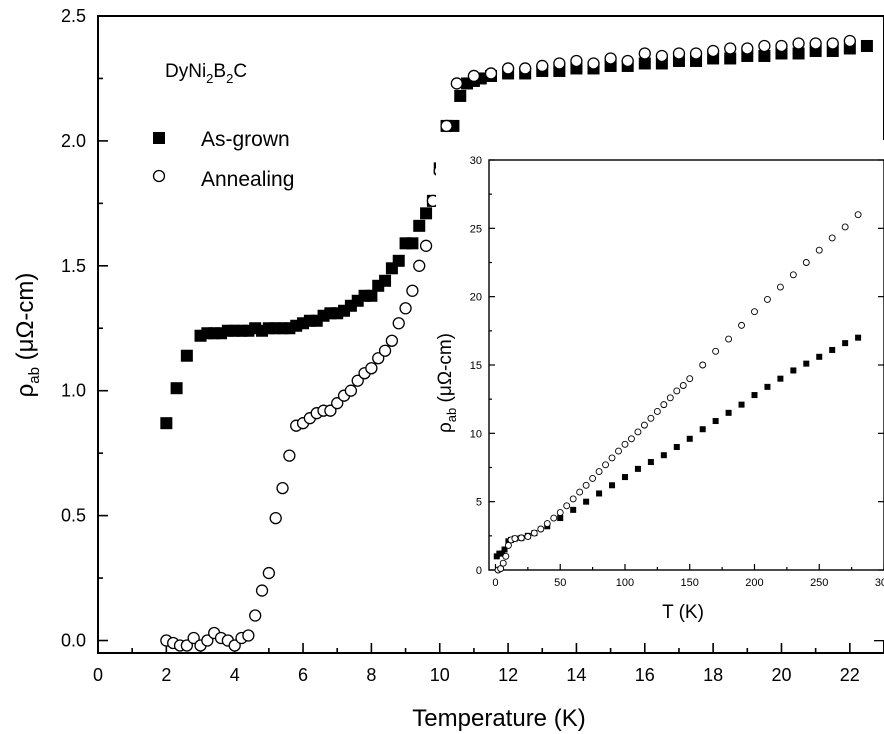 The image size is (884, 734). Describe the element at coordinates (166, 675) in the screenshot. I see `main-x-tick-label: 2` at that location.